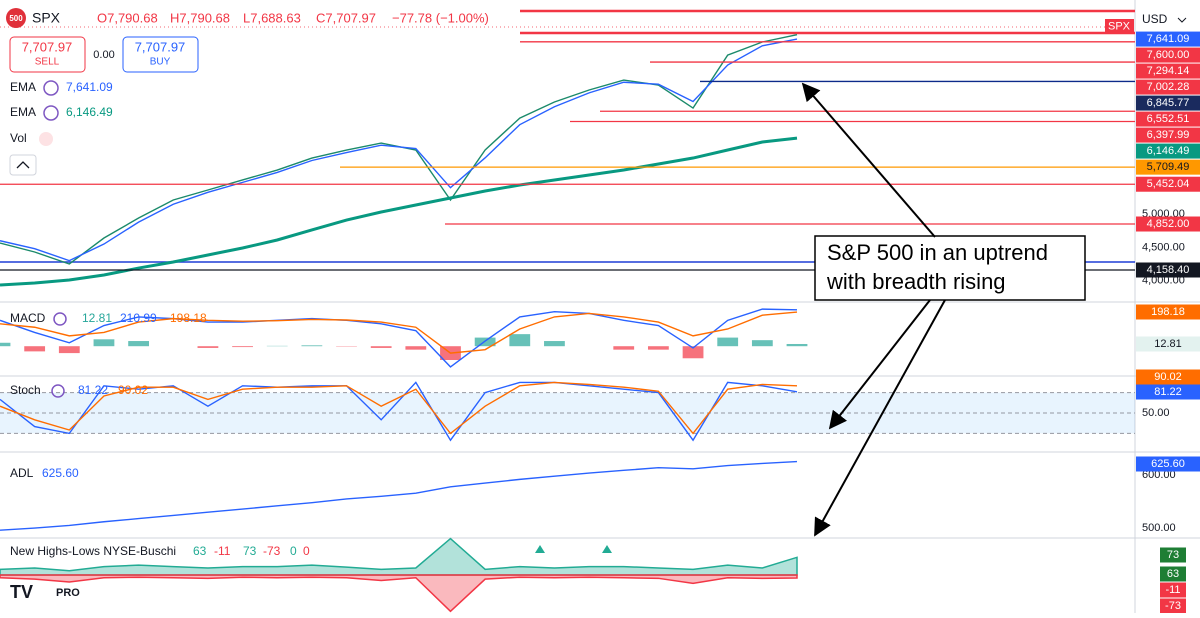 Image resolution: width=1200 pixels, height=618 pixels. Describe the element at coordinates (1172, 590) in the screenshot. I see `indicator-tag-text: -11` at that location.